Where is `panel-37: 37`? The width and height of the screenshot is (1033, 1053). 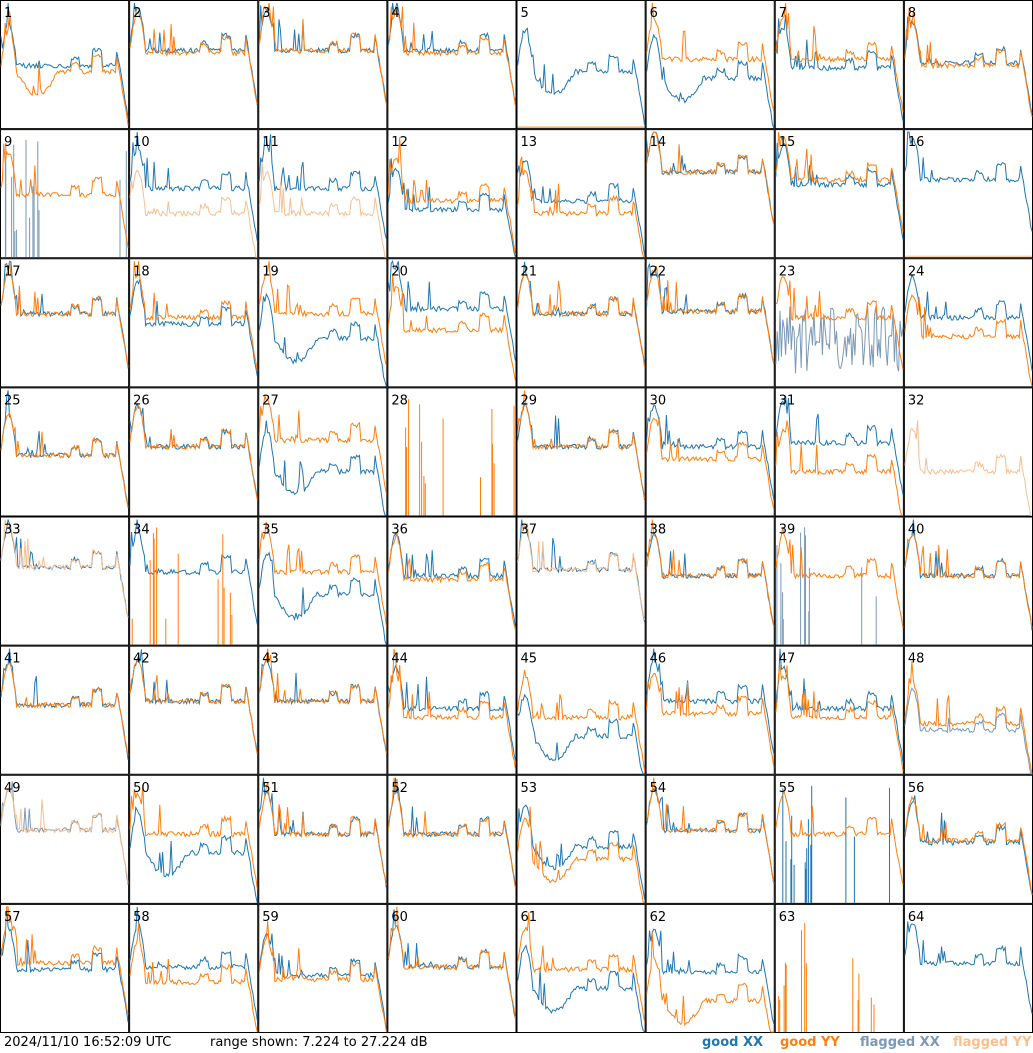
panel-37: 37 is located at coordinates (581, 581).